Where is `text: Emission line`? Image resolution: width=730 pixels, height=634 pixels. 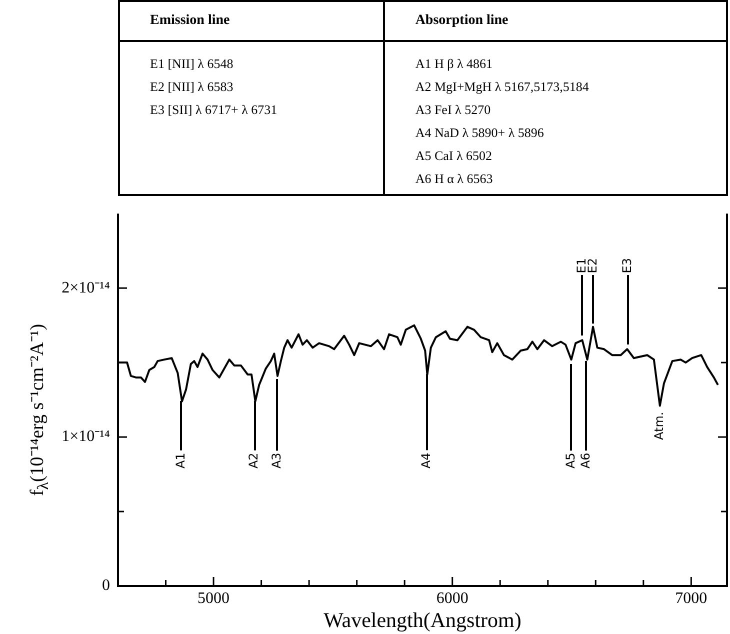 text: Emission line is located at coordinates (251, 21).